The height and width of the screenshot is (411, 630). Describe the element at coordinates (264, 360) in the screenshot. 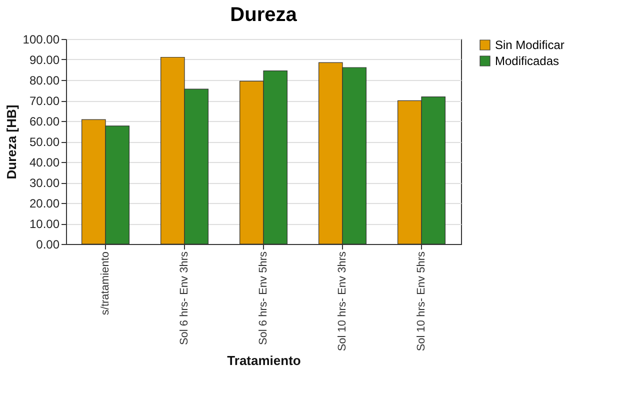

I see `x-axis-title: Tratamiento` at that location.